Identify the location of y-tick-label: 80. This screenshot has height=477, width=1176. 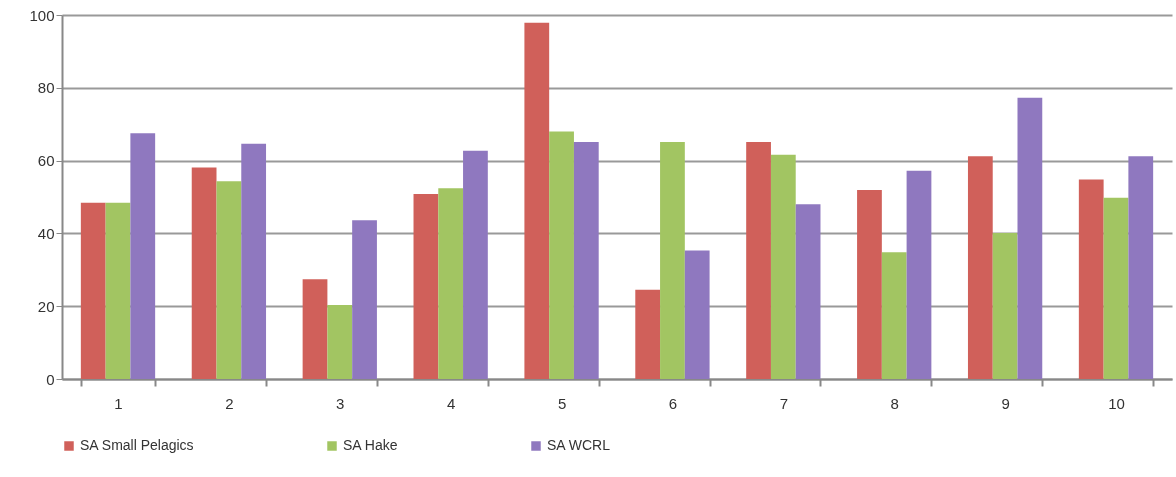
(46, 88).